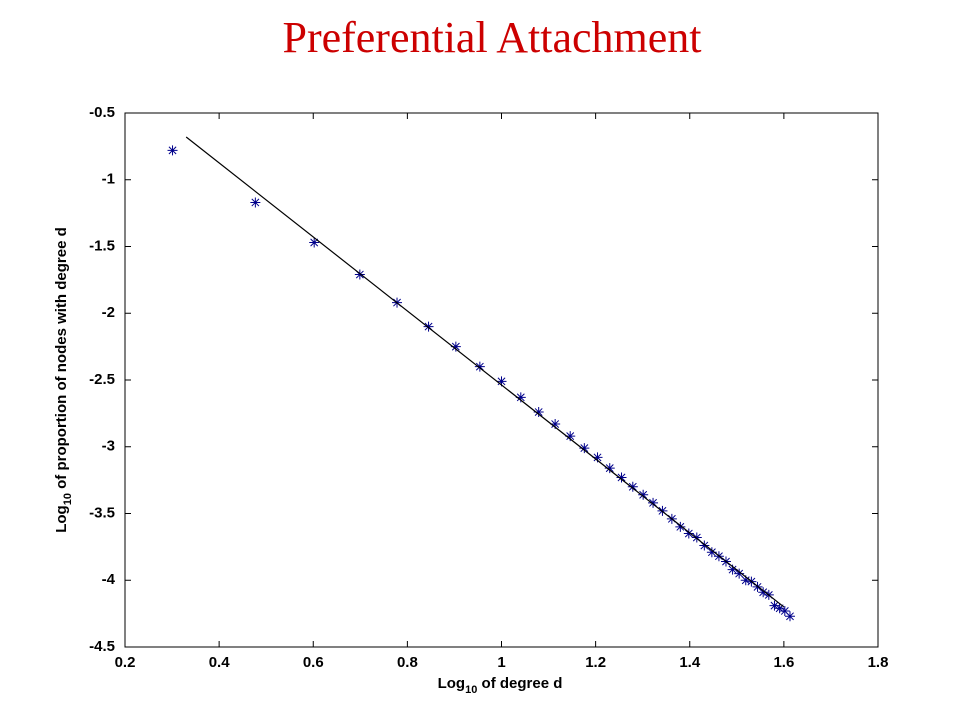 The image size is (960, 720). What do you see at coordinates (108, 446) in the screenshot?
I see `y-tick-label: -3` at bounding box center [108, 446].